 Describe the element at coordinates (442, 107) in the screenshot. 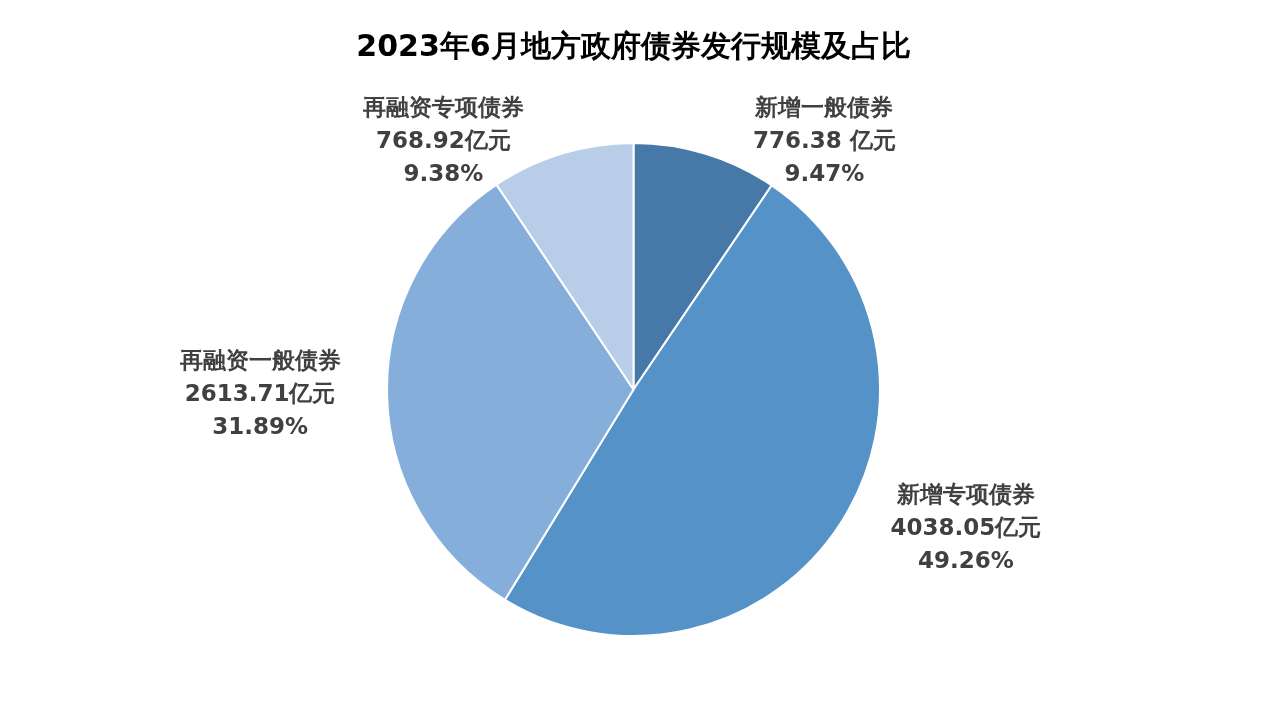

I see `slice-label: 再融资专项债券` at that location.